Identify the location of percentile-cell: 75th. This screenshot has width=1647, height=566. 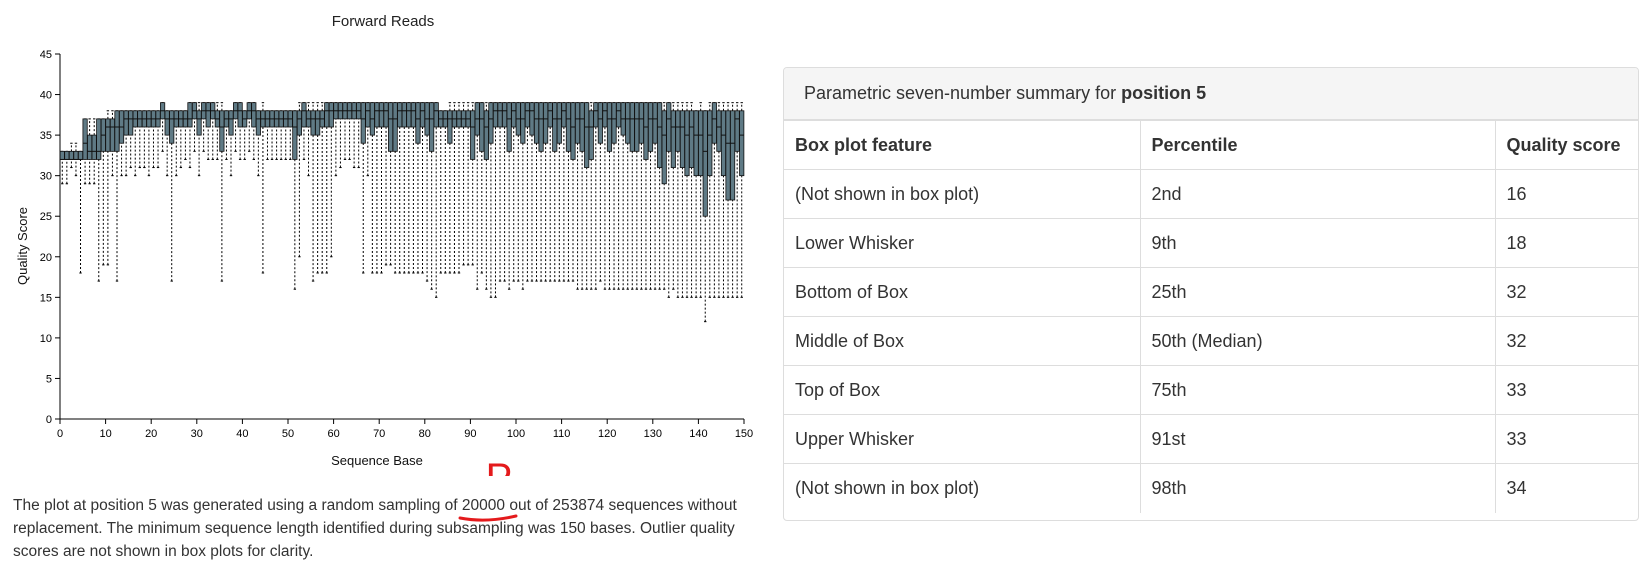
(1317, 390).